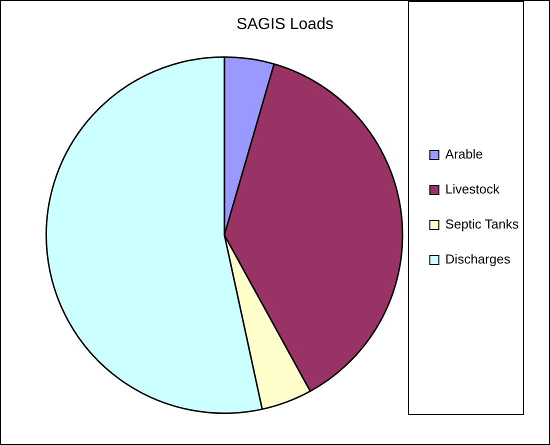 Image resolution: width=550 pixels, height=445 pixels. What do you see at coordinates (285, 25) in the screenshot?
I see `text: SAGIS Loads` at bounding box center [285, 25].